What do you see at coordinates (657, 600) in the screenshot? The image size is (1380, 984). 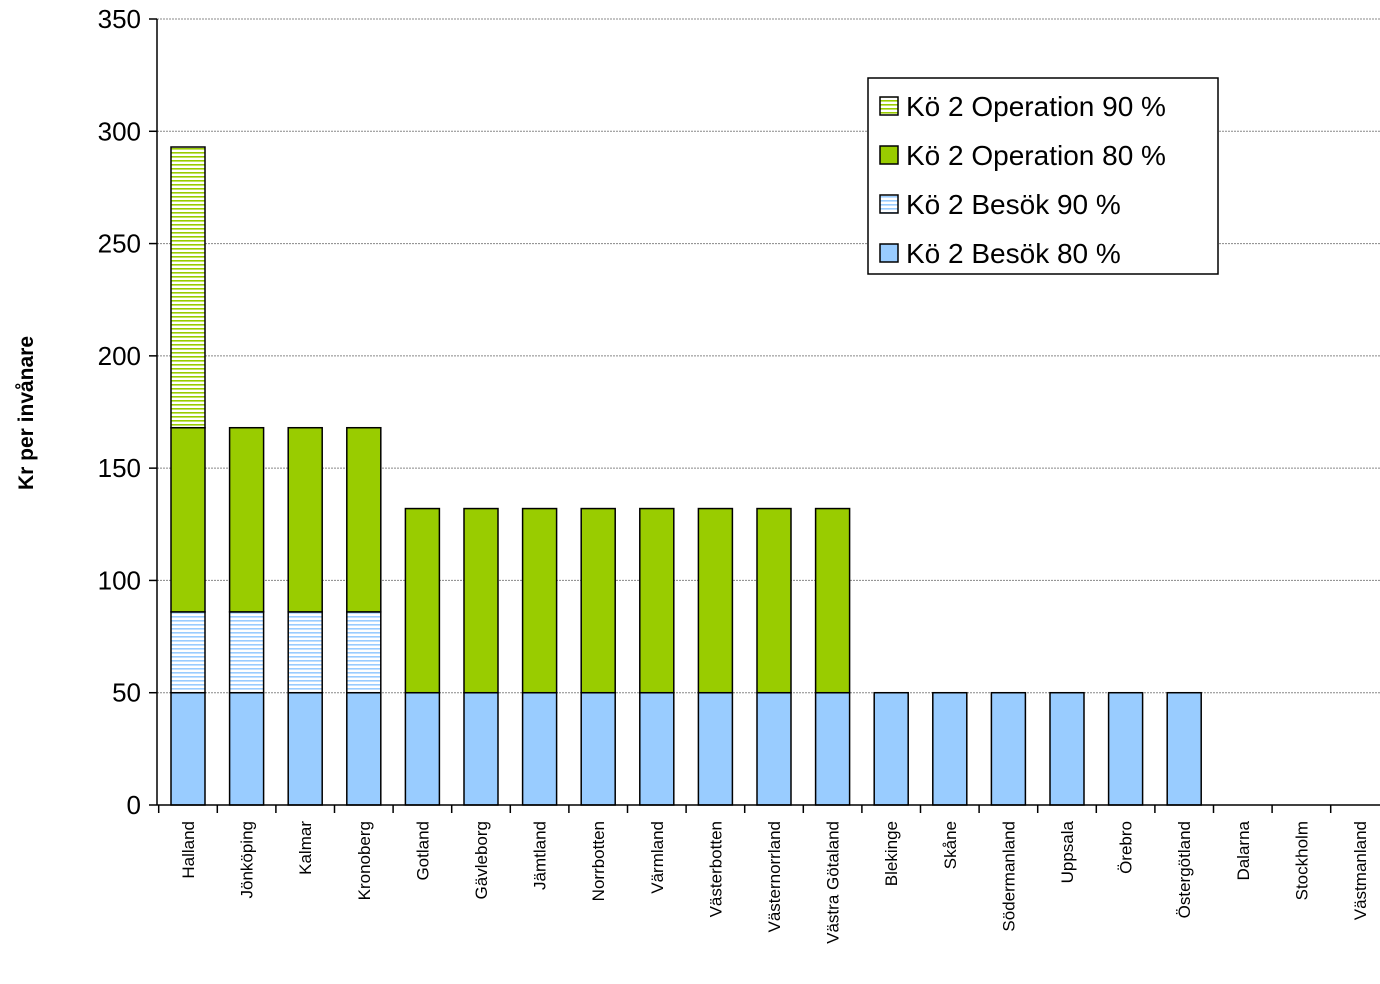 I see `bar-segment-värmland-2` at bounding box center [657, 600].